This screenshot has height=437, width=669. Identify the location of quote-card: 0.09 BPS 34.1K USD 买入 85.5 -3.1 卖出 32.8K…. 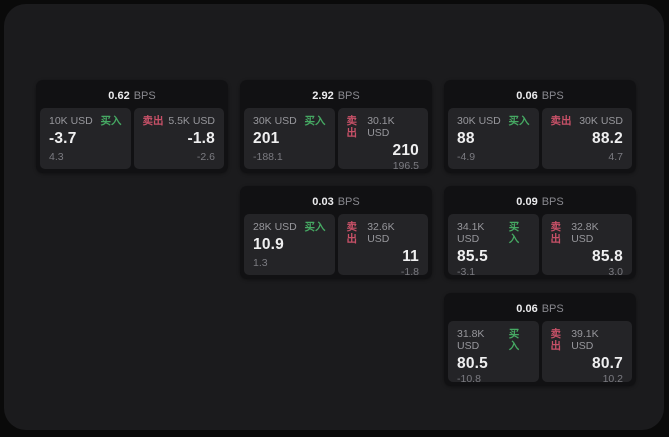
(540, 232).